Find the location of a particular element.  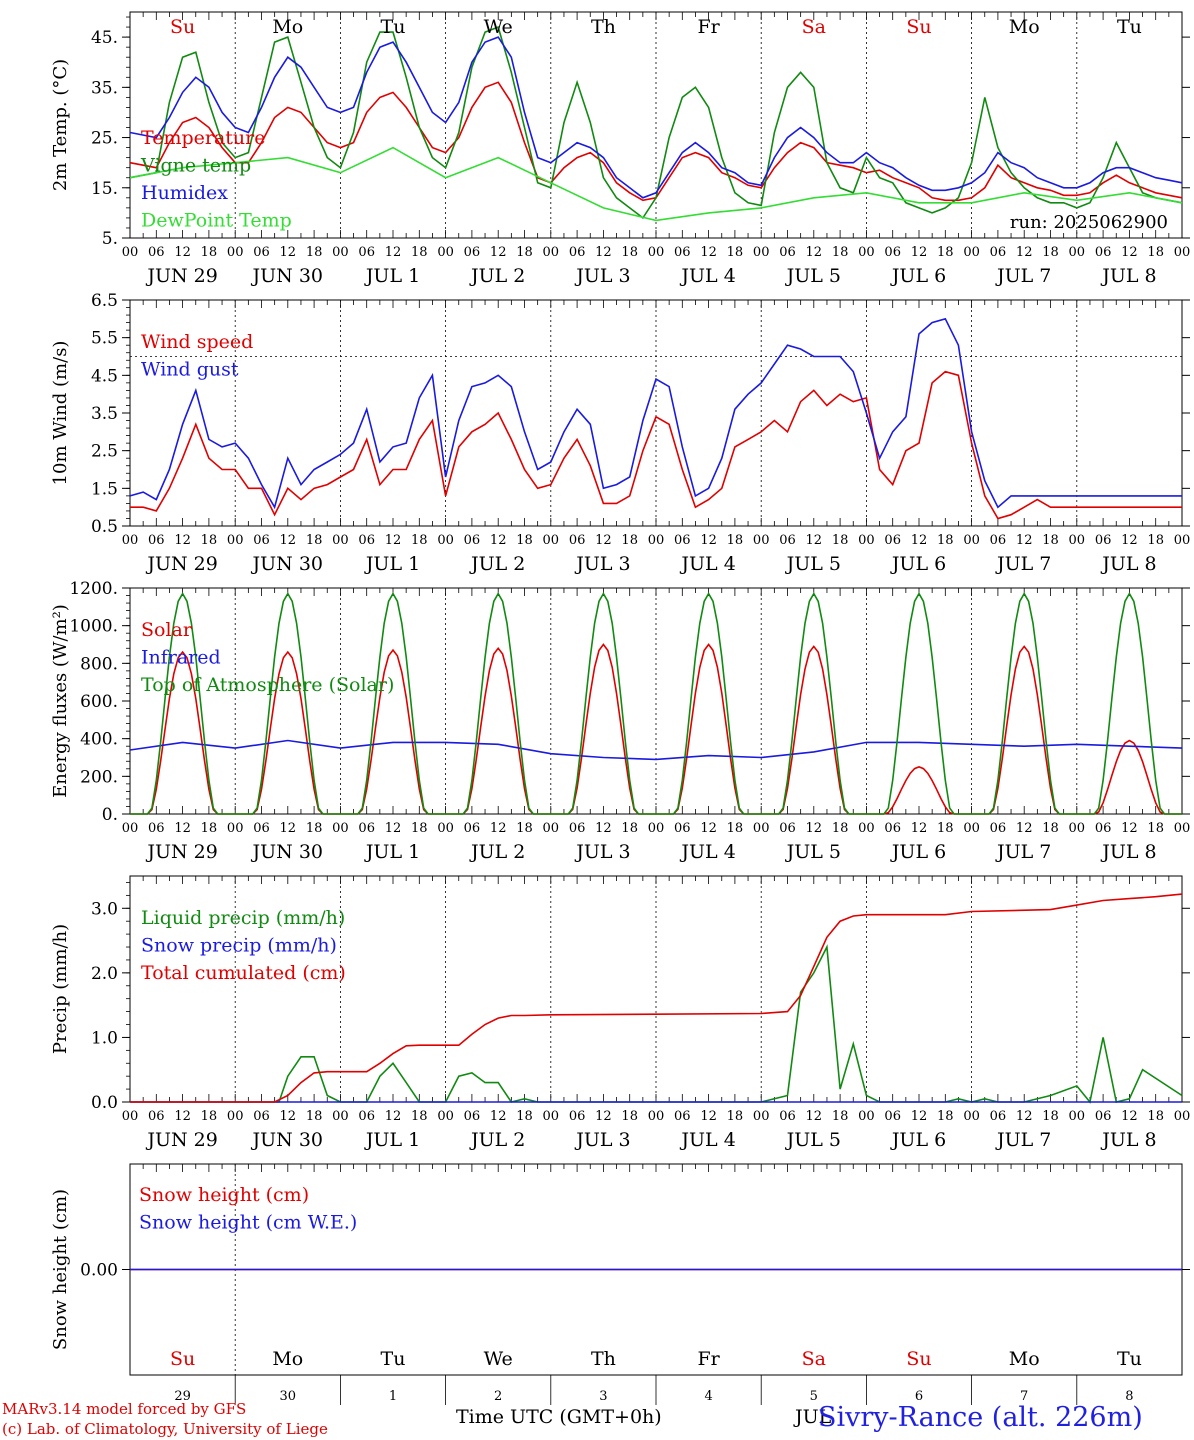

day-label: JUN 29 is located at coordinates (181, 1140).